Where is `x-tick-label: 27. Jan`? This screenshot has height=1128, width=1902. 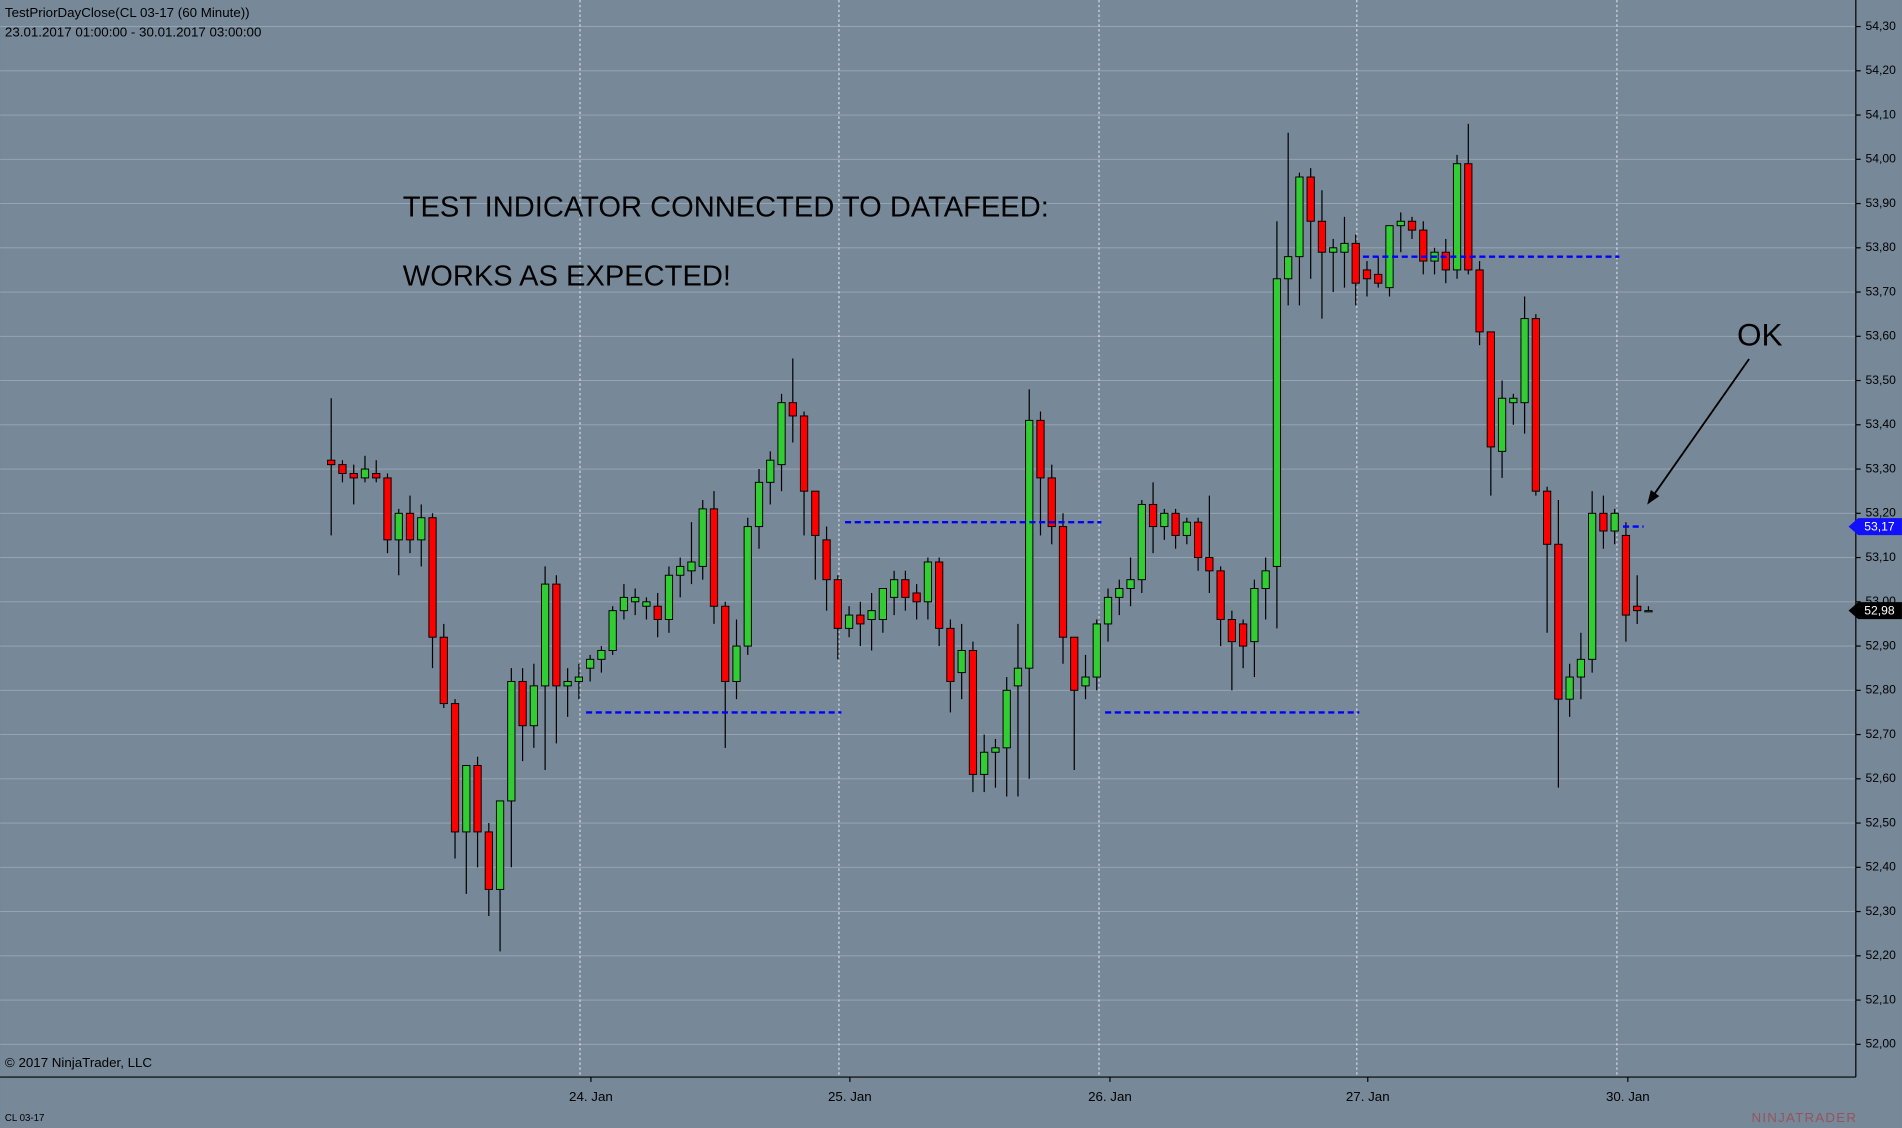
x-tick-label: 27. Jan is located at coordinates (1368, 1096).